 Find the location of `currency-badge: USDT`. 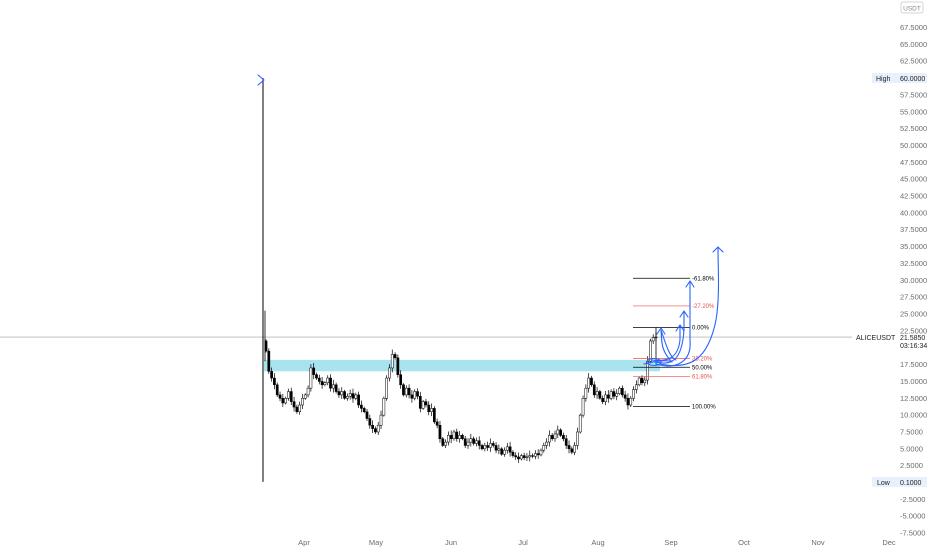

currency-badge: USDT is located at coordinates (912, 7).